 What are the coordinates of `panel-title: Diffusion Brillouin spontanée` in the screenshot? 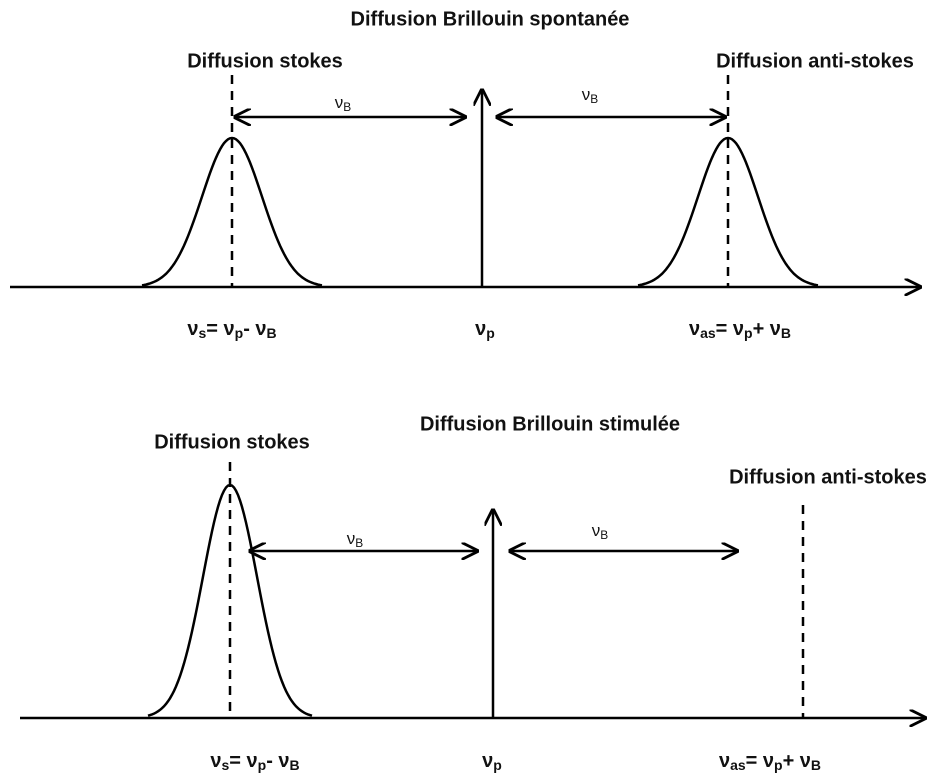 It's located at (490, 19).